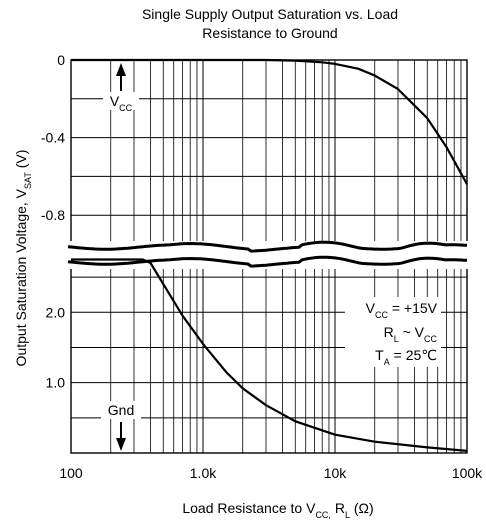  Describe the element at coordinates (406, 357) in the screenshot. I see `condition-line: TA = 25℃` at that location.